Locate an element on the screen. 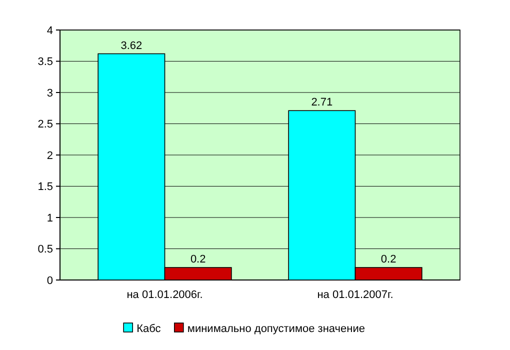  legend-label: минимально допустимое значение is located at coordinates (276, 328).